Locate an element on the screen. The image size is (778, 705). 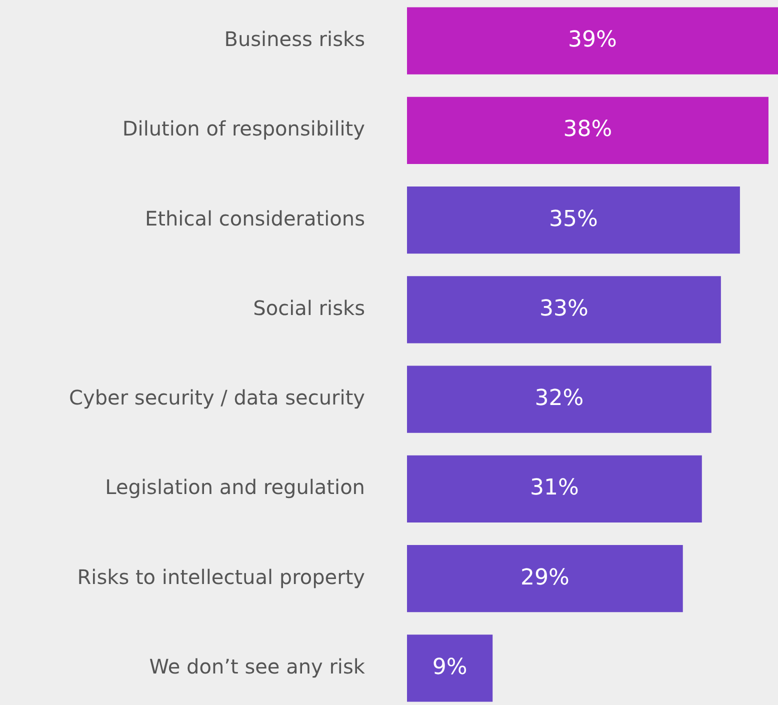
y-tick-label: Business risks is located at coordinates (294, 39).